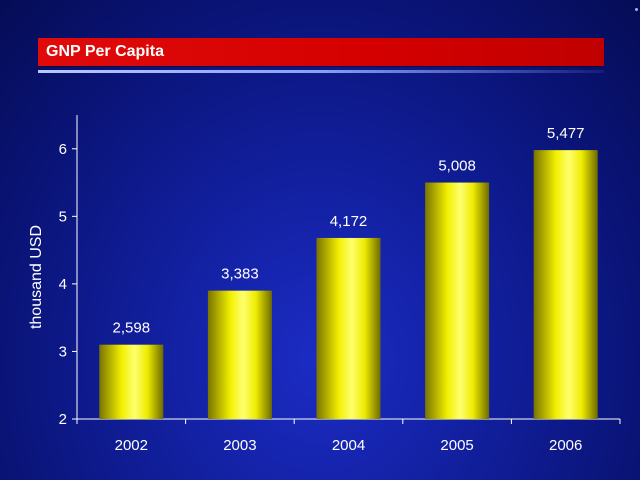 This screenshot has width=640, height=480. I want to click on data-label-2003: 3,383, so click(240, 274).